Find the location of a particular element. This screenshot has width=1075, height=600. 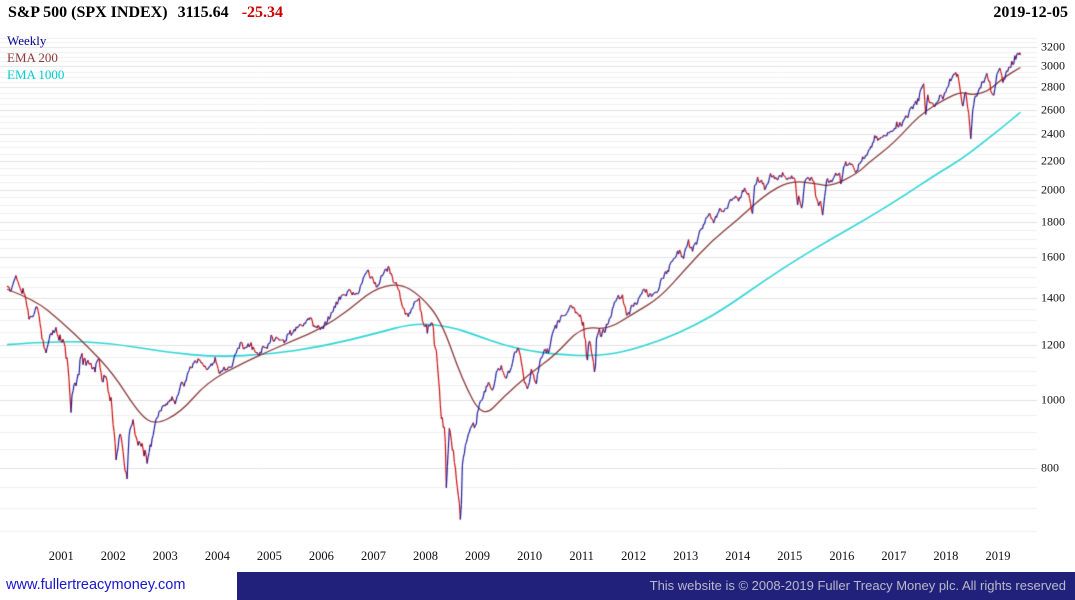

x-axis-label: 2010 is located at coordinates (530, 556).